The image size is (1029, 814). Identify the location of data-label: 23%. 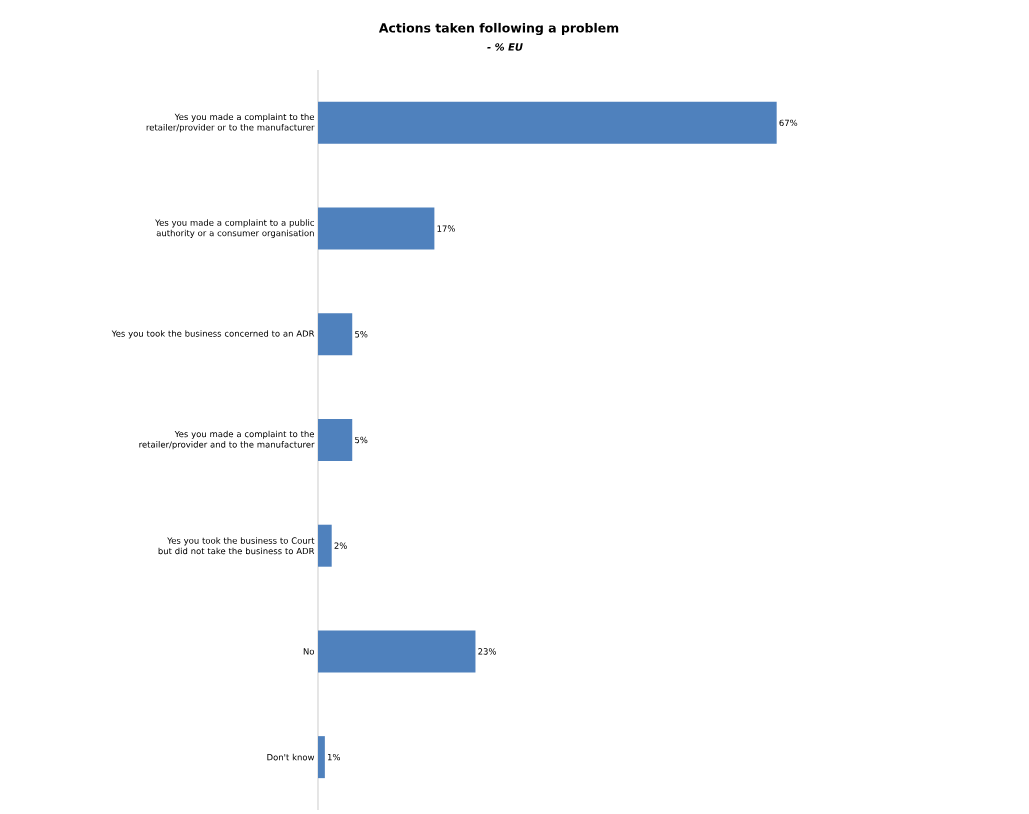
(487, 651).